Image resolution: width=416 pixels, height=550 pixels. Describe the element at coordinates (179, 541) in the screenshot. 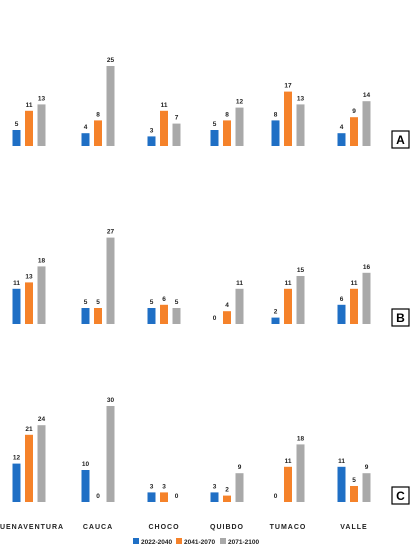

I see `legend-swatch-2041-2070` at that location.